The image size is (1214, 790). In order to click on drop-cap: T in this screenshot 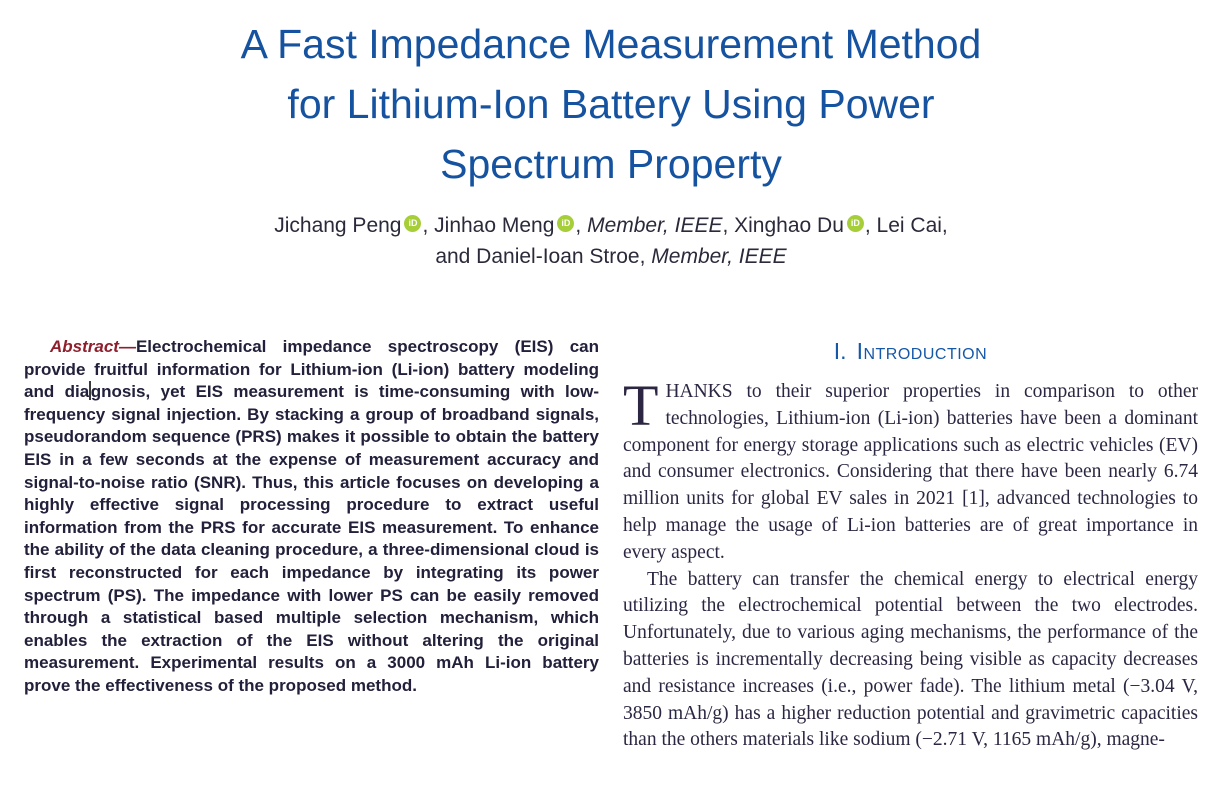, I will do `click(641, 405)`.